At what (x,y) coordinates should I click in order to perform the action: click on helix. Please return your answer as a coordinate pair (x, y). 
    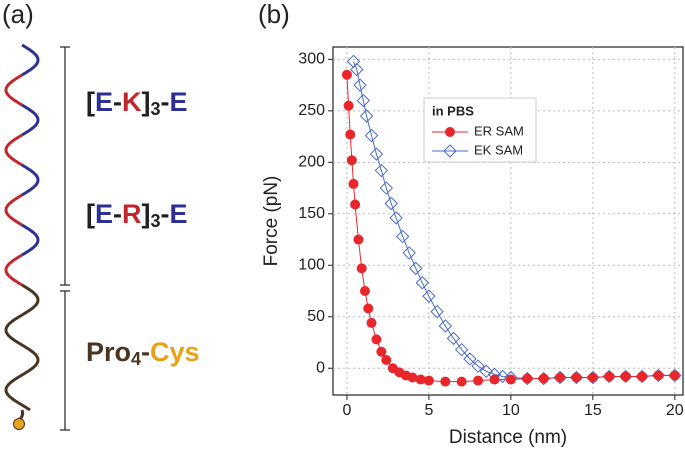
    Looking at the image, I should click on (22, 232).